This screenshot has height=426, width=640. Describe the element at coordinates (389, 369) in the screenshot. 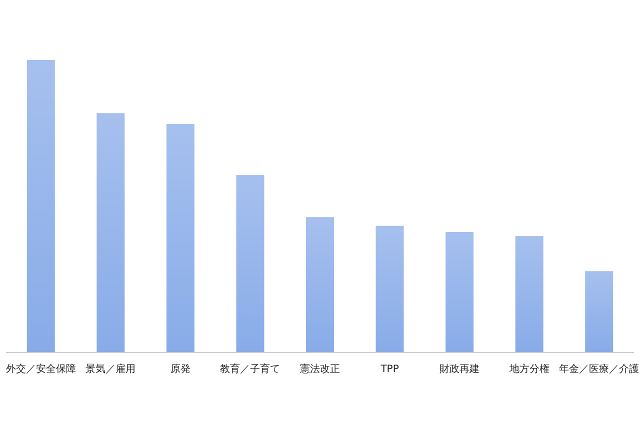

I see `x-tick-label: TPP` at that location.